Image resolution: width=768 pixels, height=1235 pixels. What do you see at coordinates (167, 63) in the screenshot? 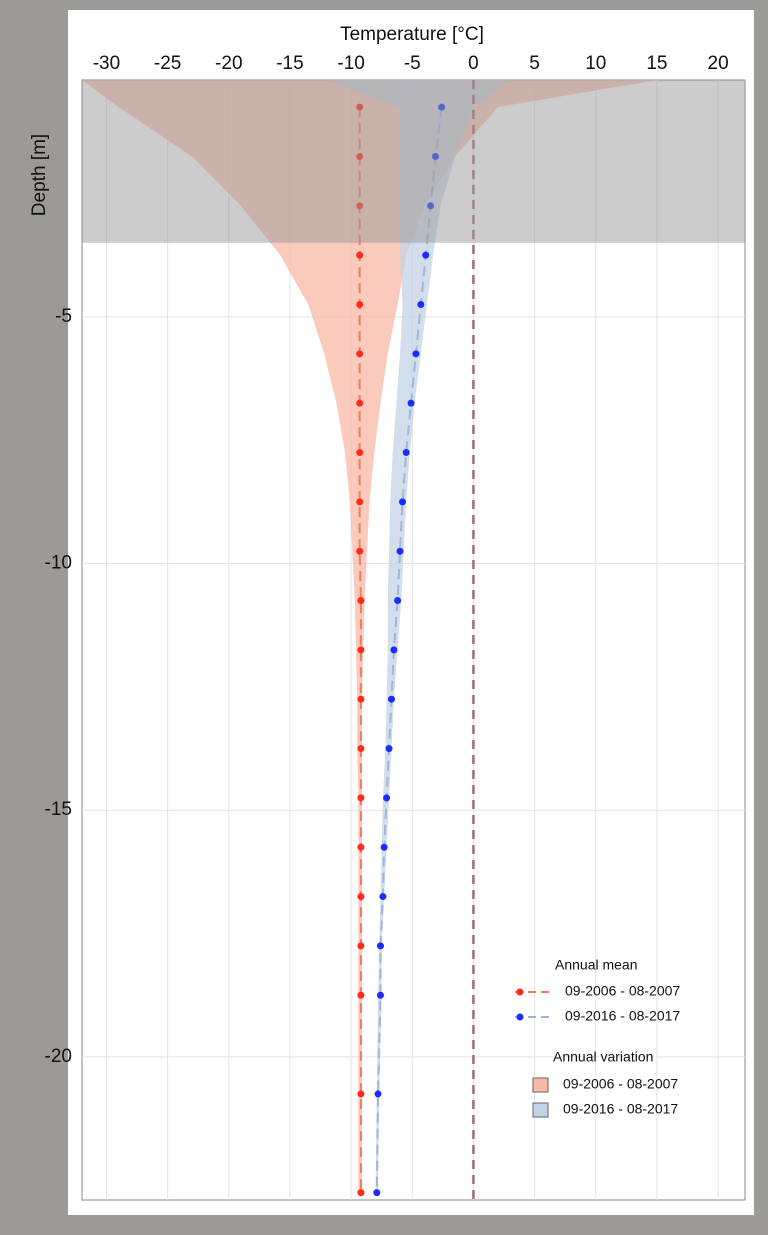
I see `x-tick-label: -25` at bounding box center [167, 63].